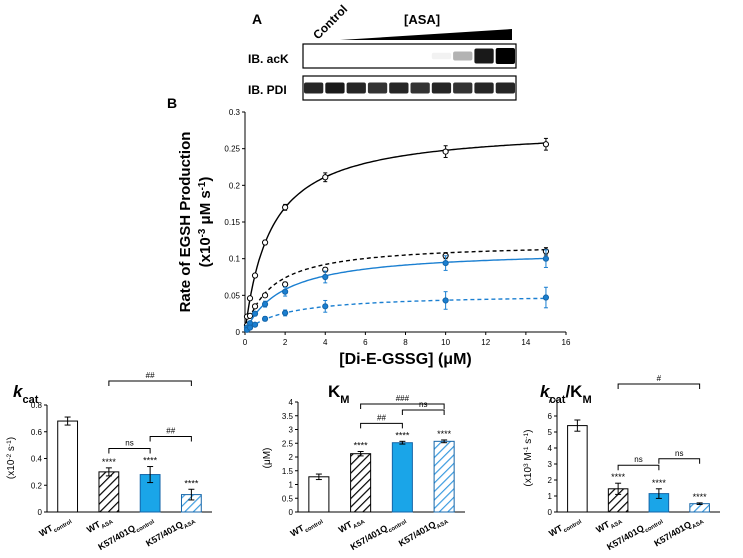 This screenshot has height=558, width=743. Describe the element at coordinates (566, 394) in the screenshot. I see `chart-title: kcat/KM` at that location.